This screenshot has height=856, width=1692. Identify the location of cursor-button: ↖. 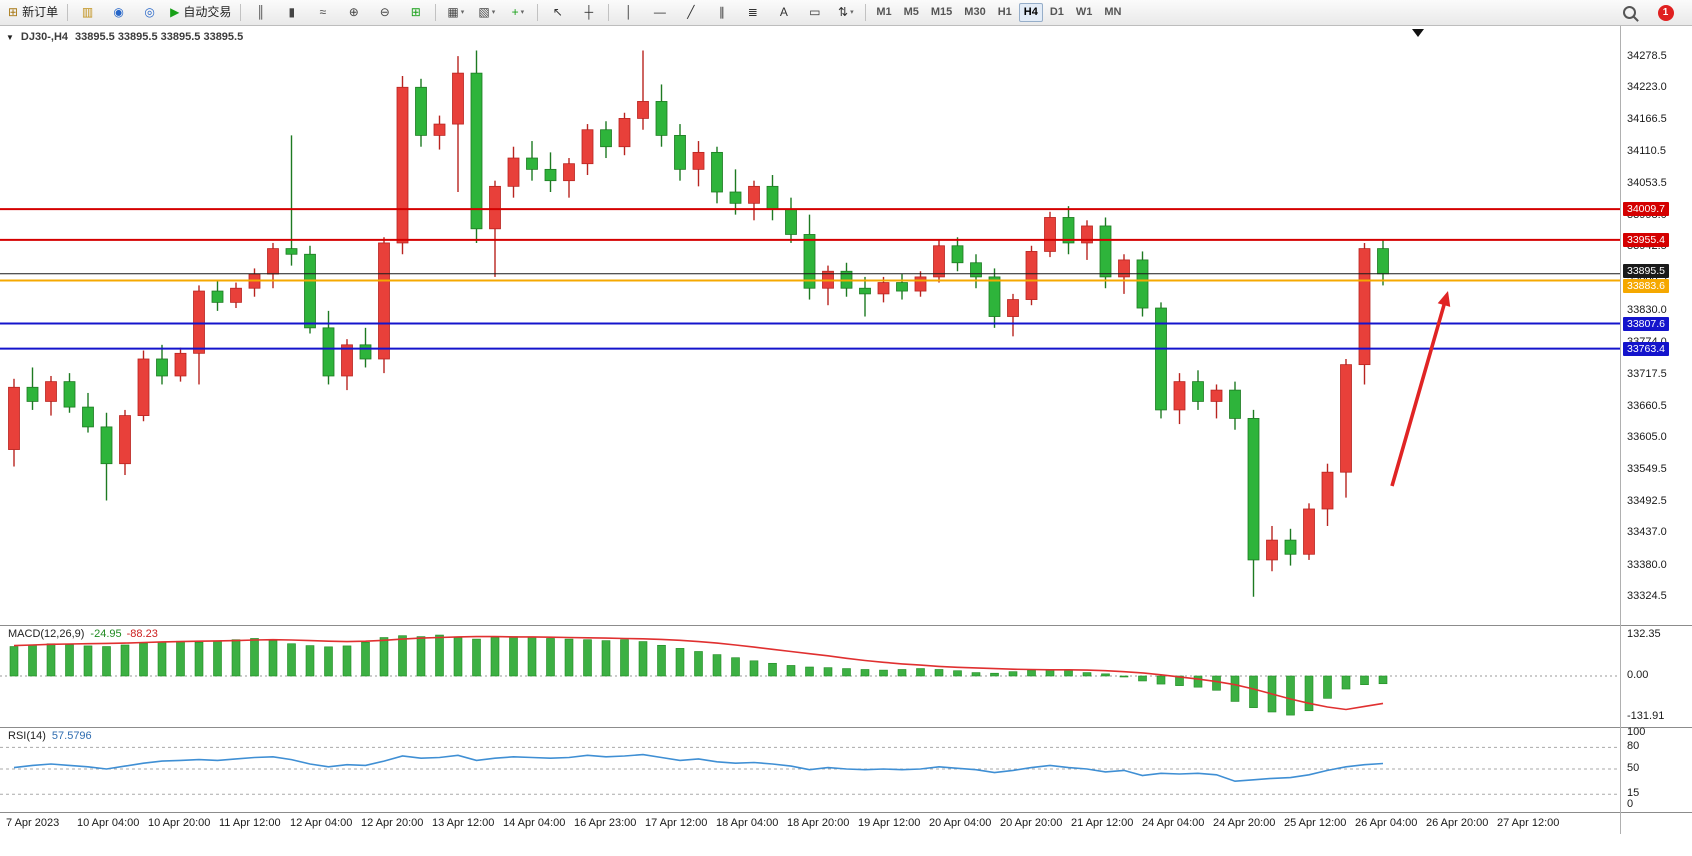
(557, 12).